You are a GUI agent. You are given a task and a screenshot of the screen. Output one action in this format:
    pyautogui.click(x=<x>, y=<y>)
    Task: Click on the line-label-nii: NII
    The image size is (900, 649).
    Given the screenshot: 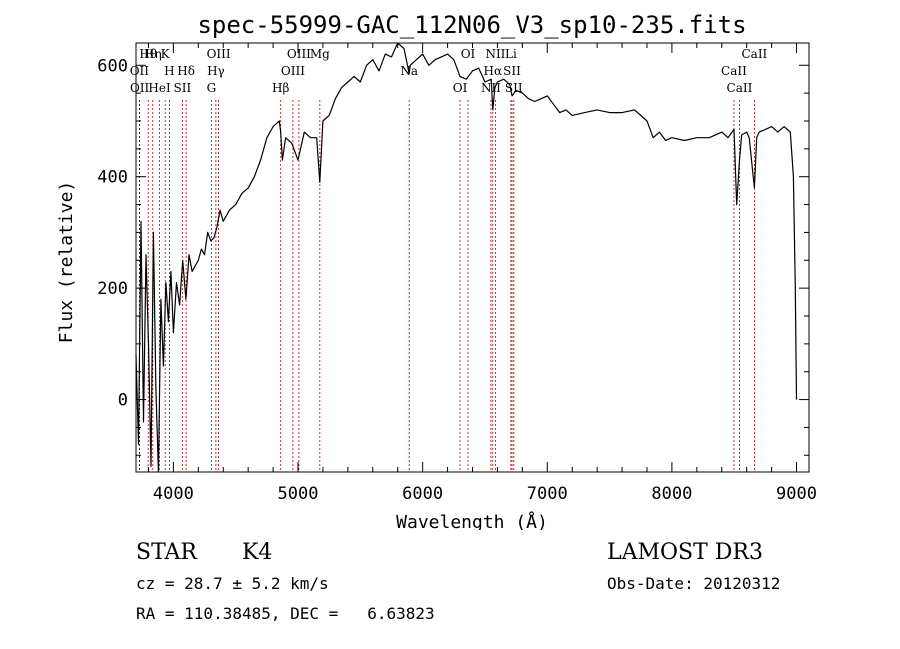 What is the action you would take?
    pyautogui.click(x=495, y=54)
    